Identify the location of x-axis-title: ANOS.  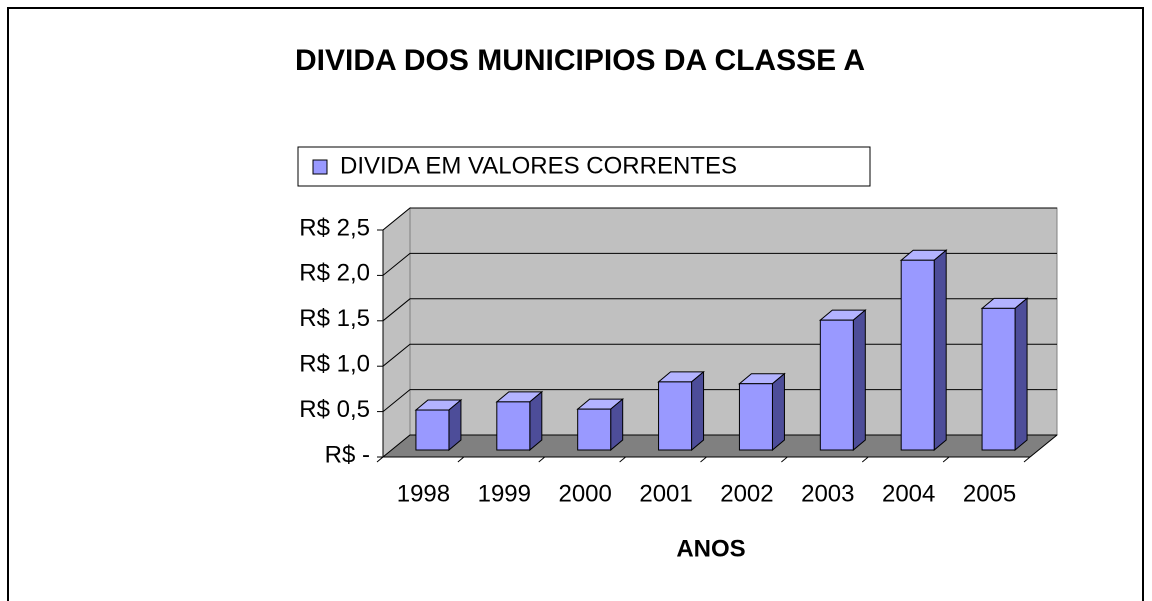
(710, 548).